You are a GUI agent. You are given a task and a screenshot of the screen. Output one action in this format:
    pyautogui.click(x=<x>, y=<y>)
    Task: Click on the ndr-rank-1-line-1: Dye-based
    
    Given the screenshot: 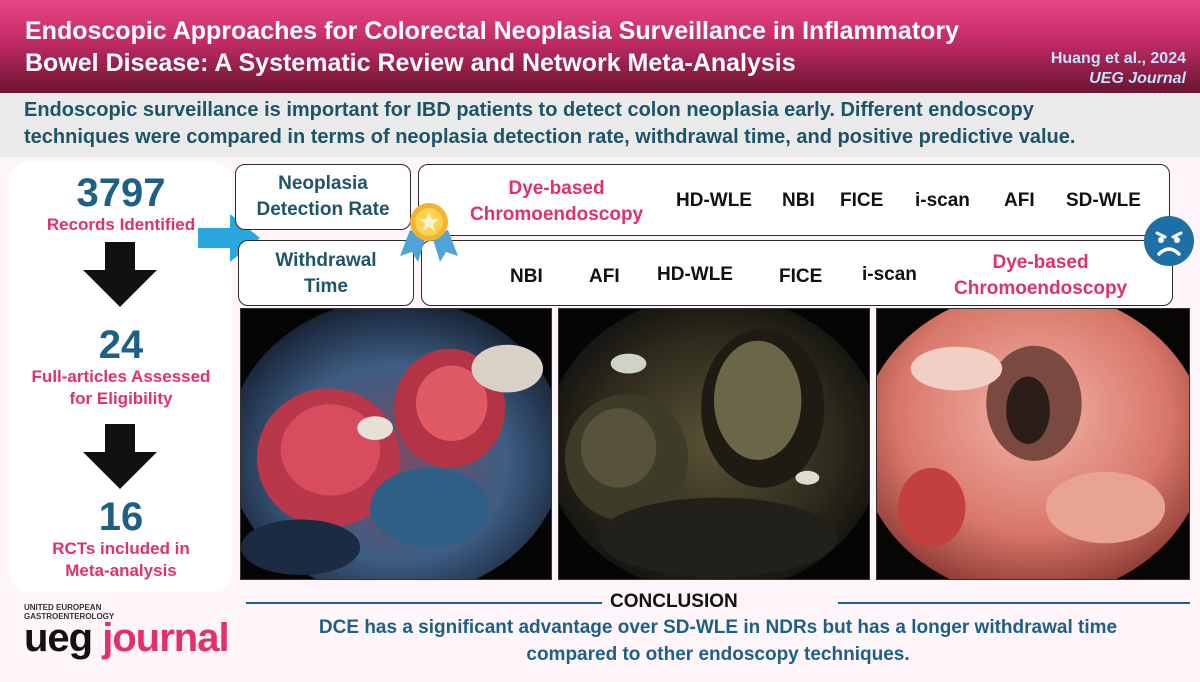 What is the action you would take?
    pyautogui.click(x=556, y=188)
    